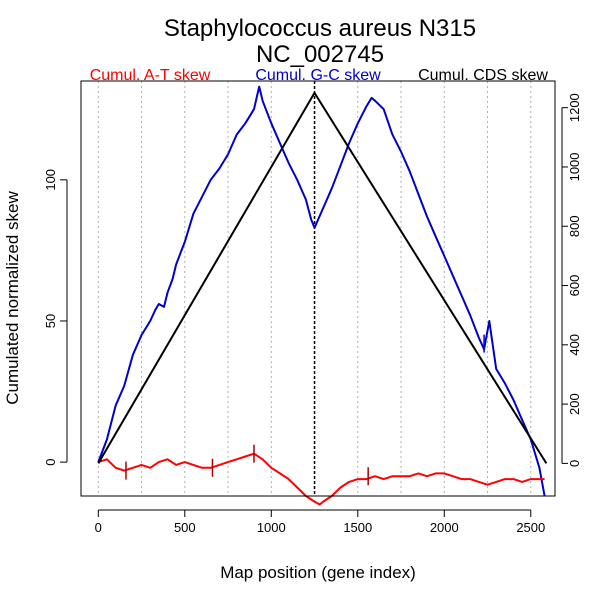 The width and height of the screenshot is (600, 600). Describe the element at coordinates (574, 404) in the screenshot. I see `y-right-tick-label: 200` at that location.